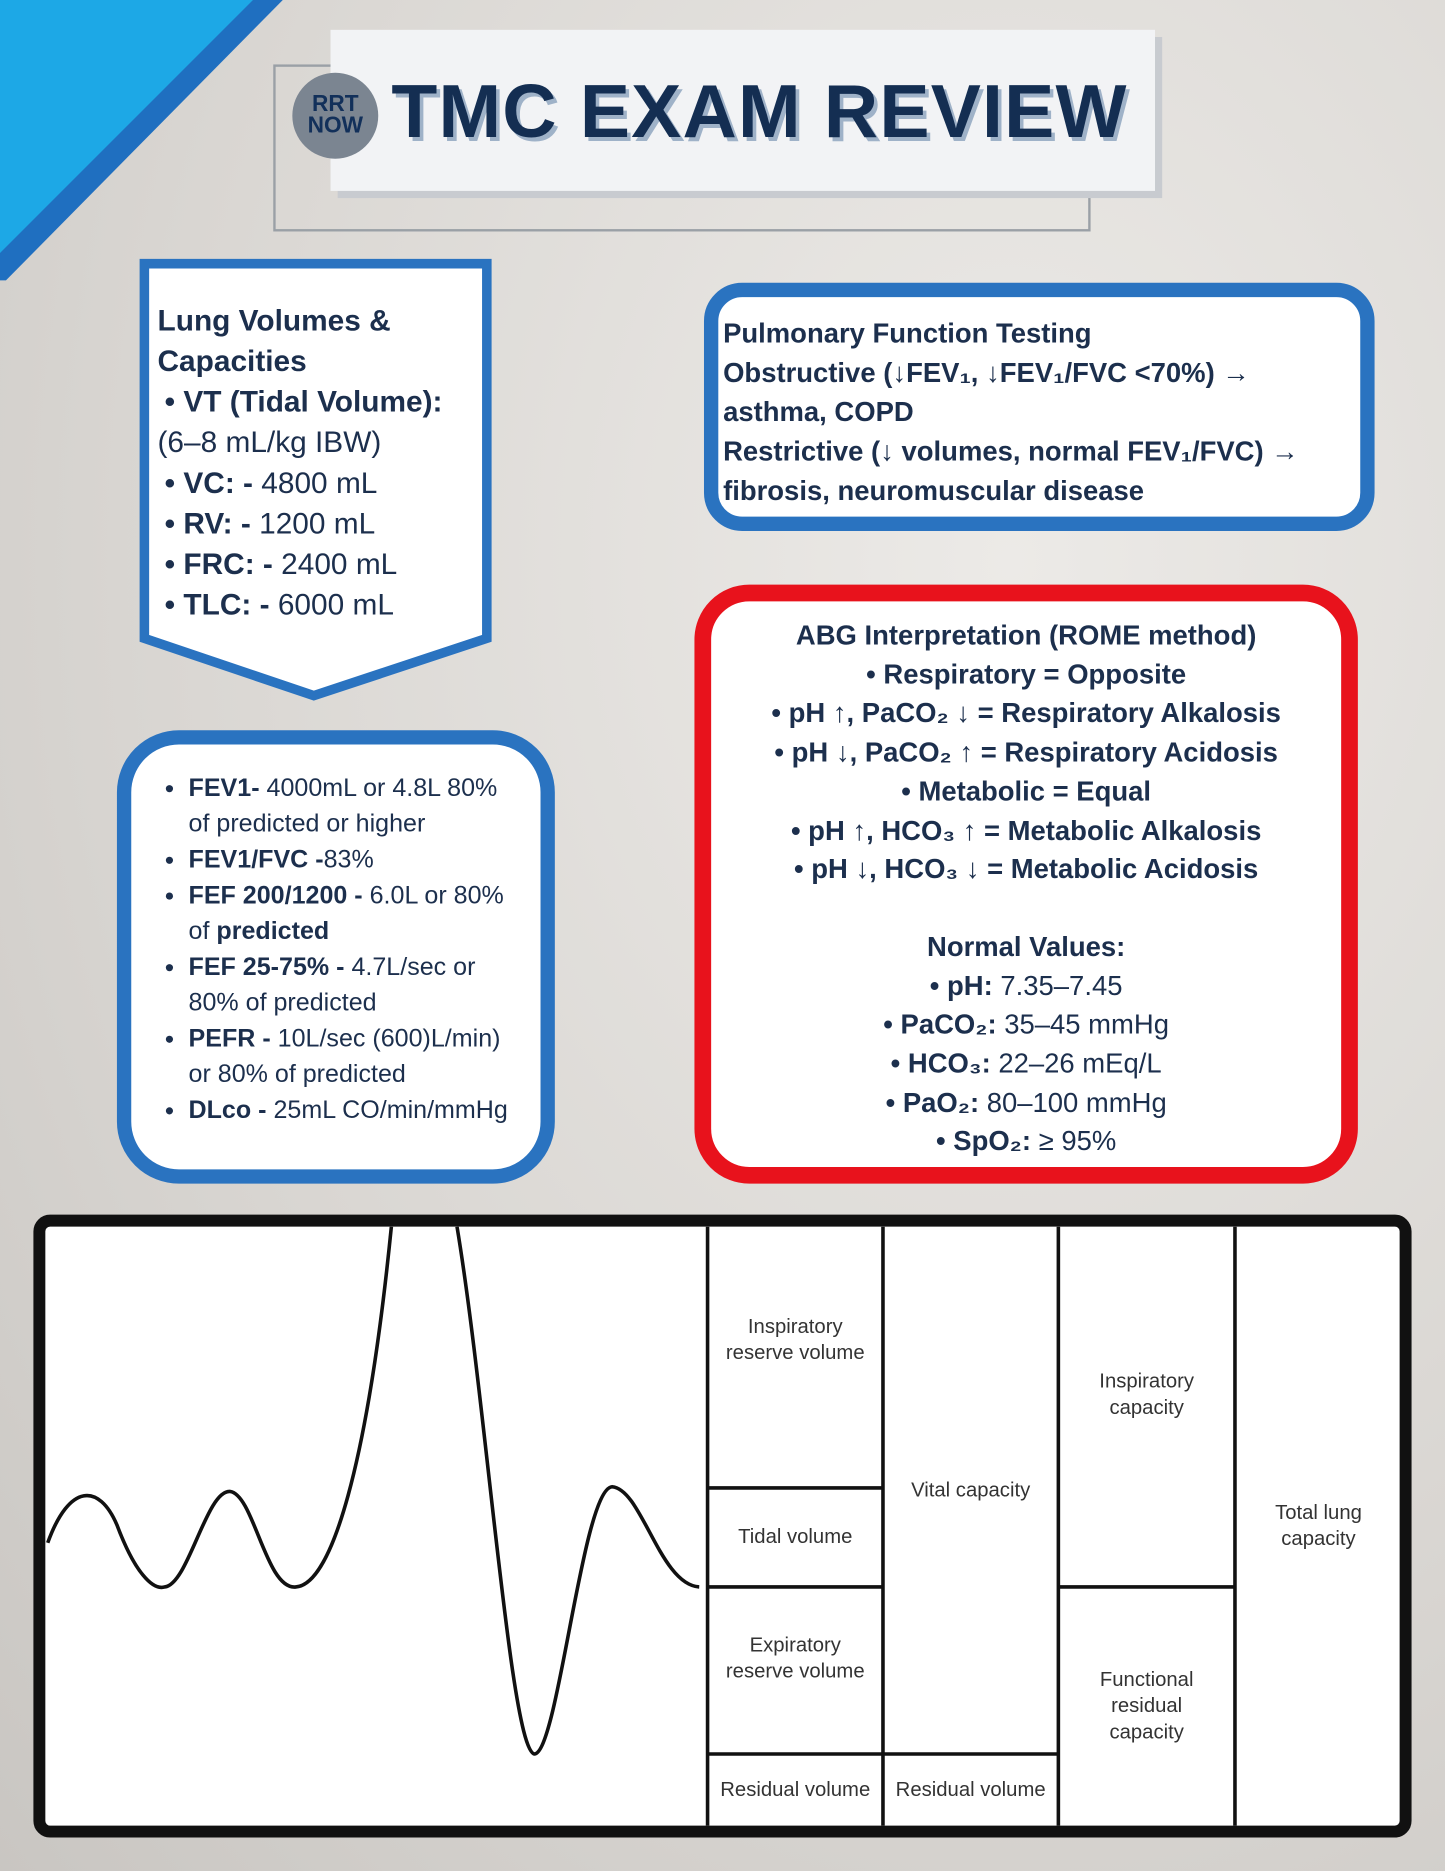  I want to click on item-label: • PaCO₂:, so click(940, 1024).